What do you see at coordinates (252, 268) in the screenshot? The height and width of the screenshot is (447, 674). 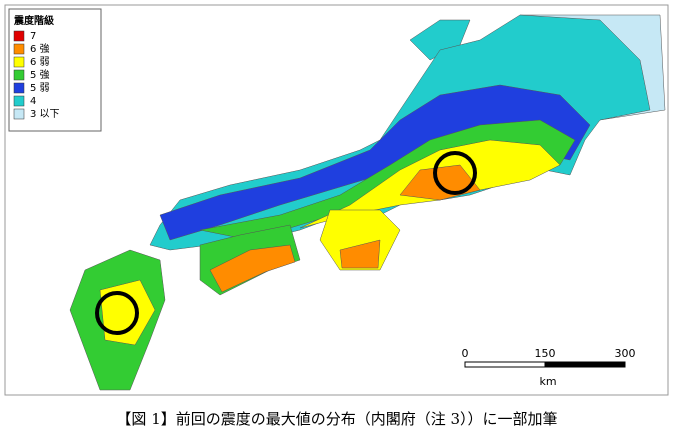 I see `shikoku-zone` at bounding box center [252, 268].